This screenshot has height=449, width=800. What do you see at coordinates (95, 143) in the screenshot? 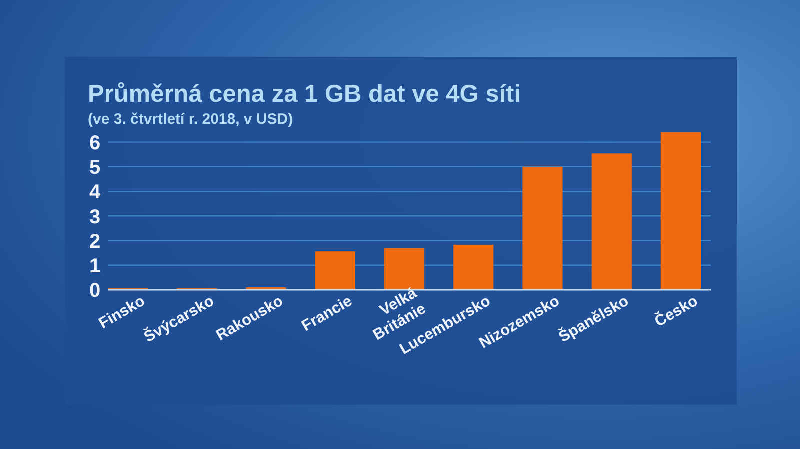
I see `y-tick-label: 6` at bounding box center [95, 143].